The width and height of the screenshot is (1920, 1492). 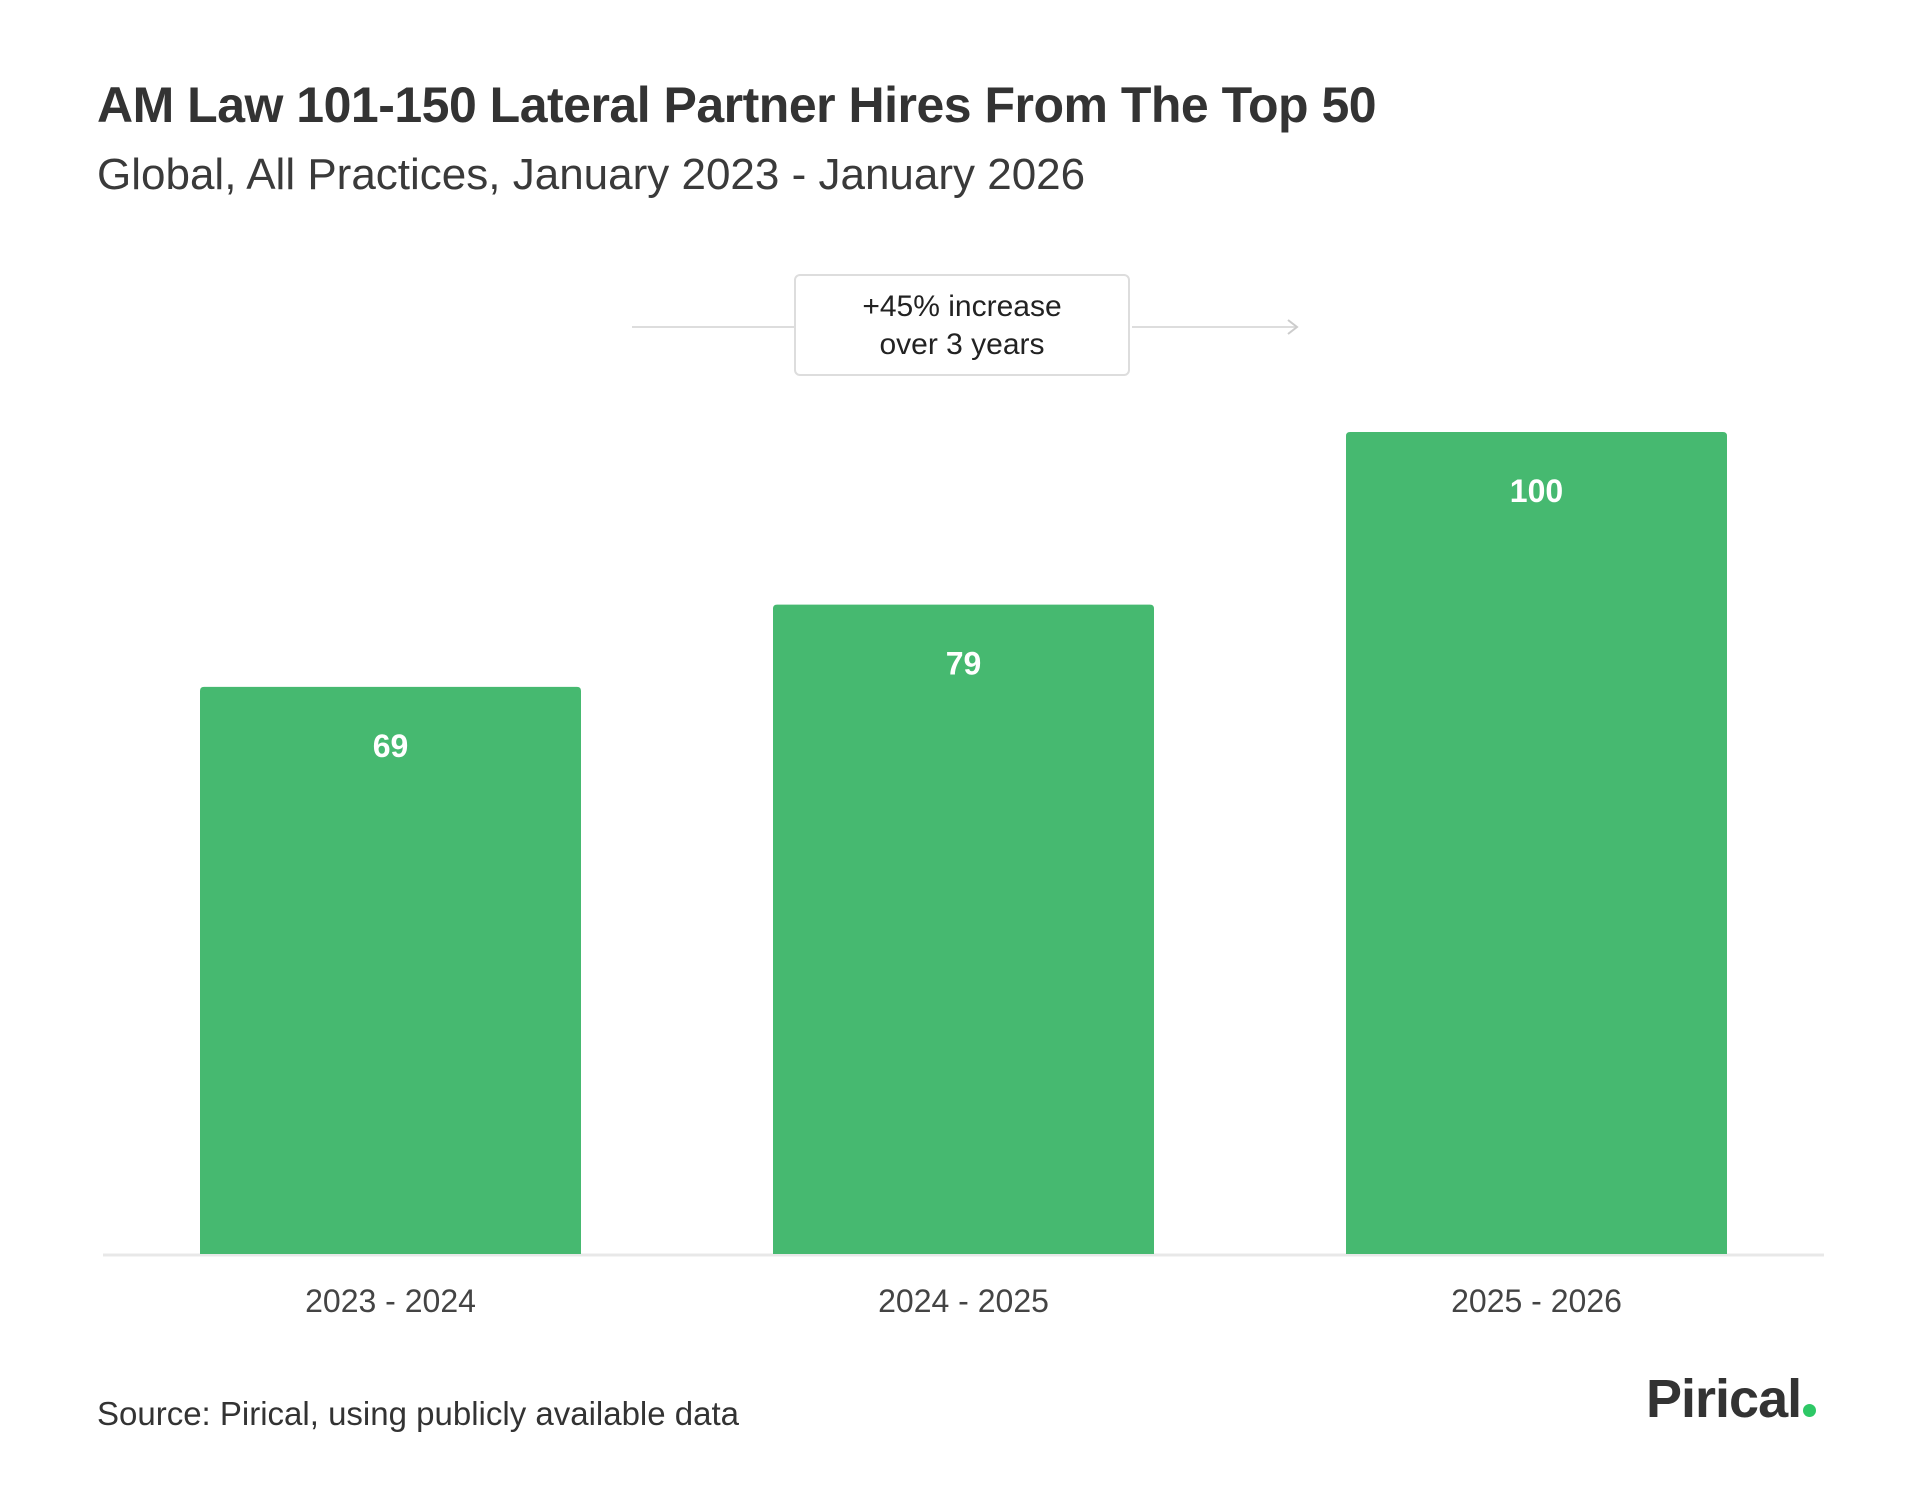 I want to click on logo-dot-icon, so click(x=1810, y=1410).